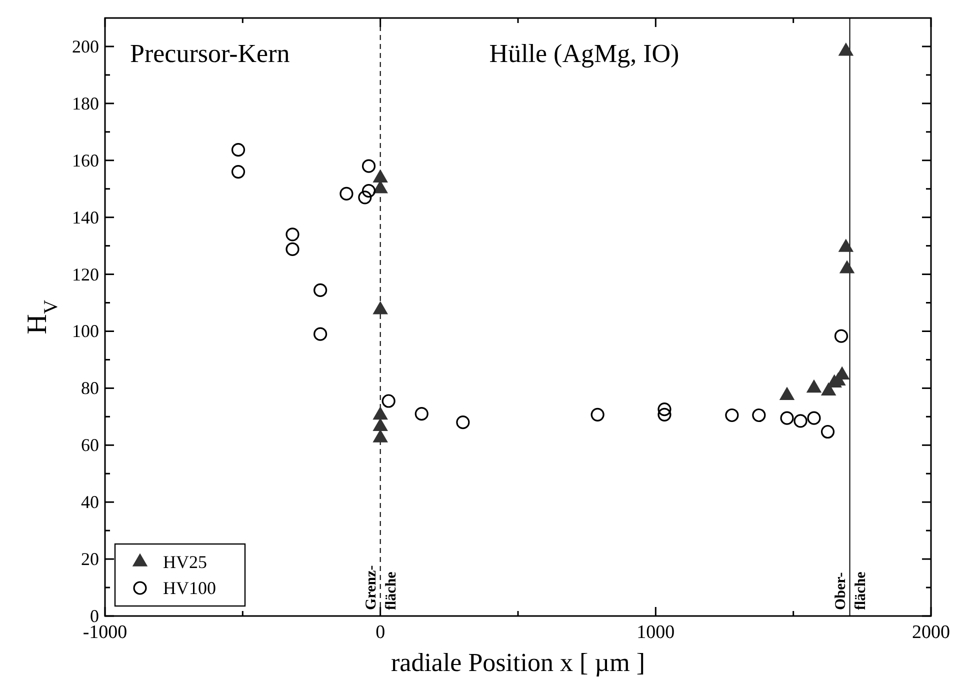 The width and height of the screenshot is (967, 691). I want to click on x-tick-label: 2000, so click(931, 632).